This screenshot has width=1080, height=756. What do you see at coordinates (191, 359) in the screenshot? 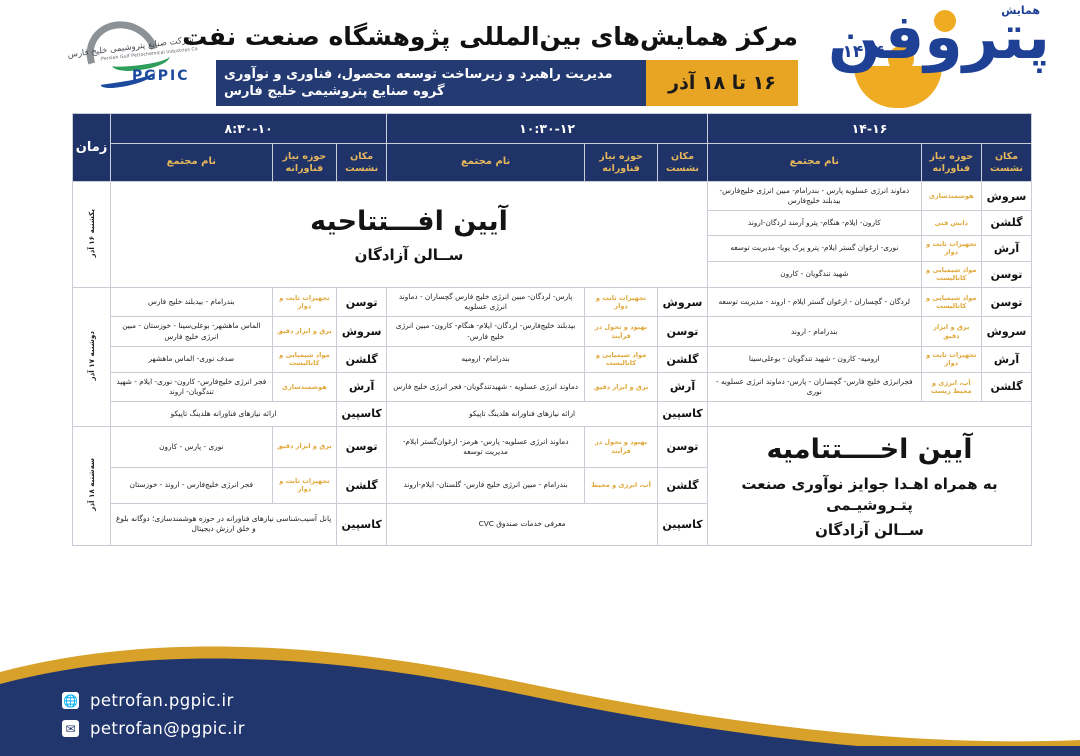
I see `day2-s3-r3-complex: صدف نوری- الماس ماهشهر` at bounding box center [191, 359].